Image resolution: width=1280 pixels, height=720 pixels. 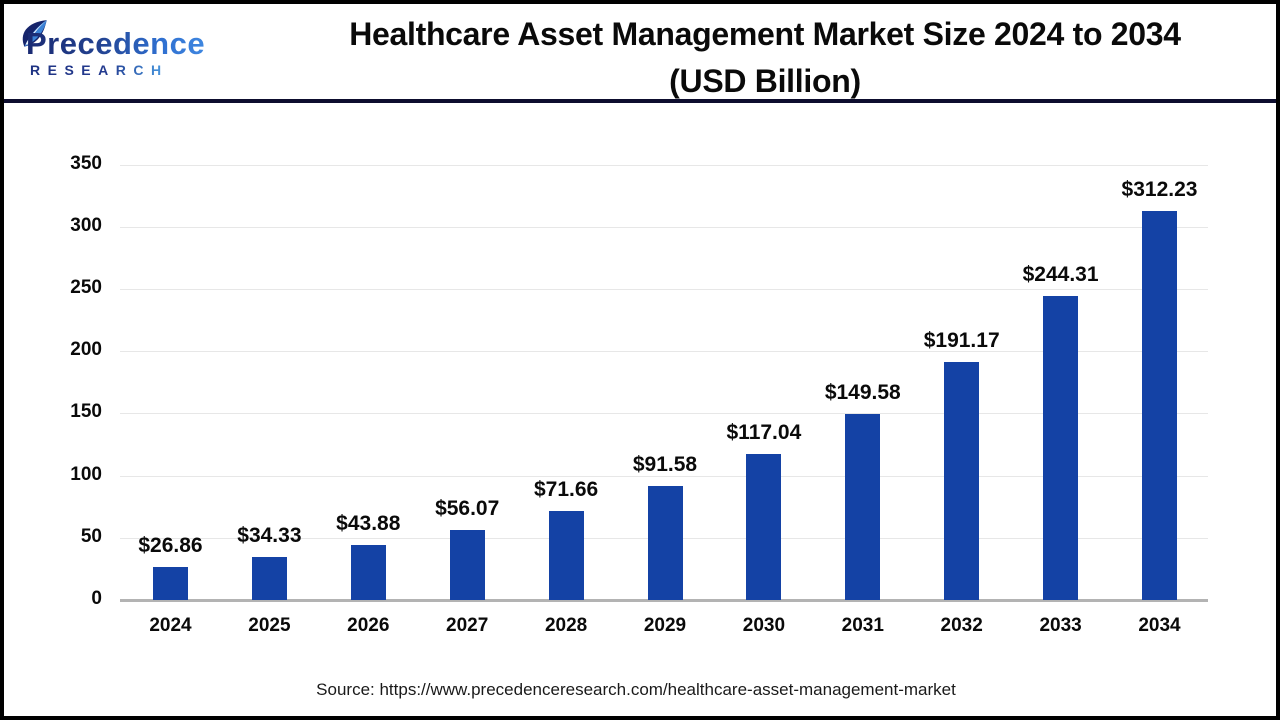 What do you see at coordinates (1159, 625) in the screenshot?
I see `x-axis-category-label: 2034` at bounding box center [1159, 625].